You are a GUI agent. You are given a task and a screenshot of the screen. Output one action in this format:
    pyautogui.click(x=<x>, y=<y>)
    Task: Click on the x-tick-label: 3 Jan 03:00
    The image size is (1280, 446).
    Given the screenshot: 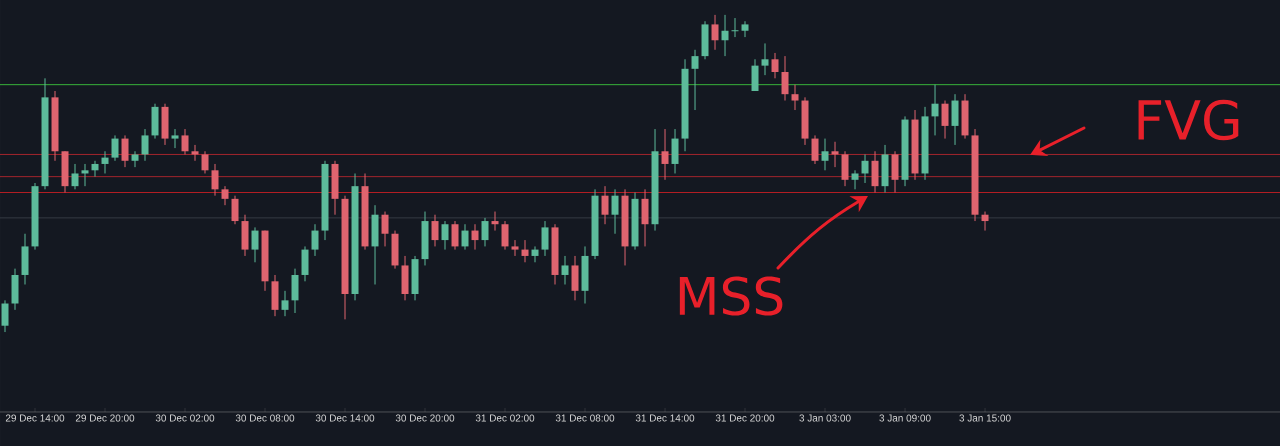 What is the action you would take?
    pyautogui.click(x=825, y=418)
    